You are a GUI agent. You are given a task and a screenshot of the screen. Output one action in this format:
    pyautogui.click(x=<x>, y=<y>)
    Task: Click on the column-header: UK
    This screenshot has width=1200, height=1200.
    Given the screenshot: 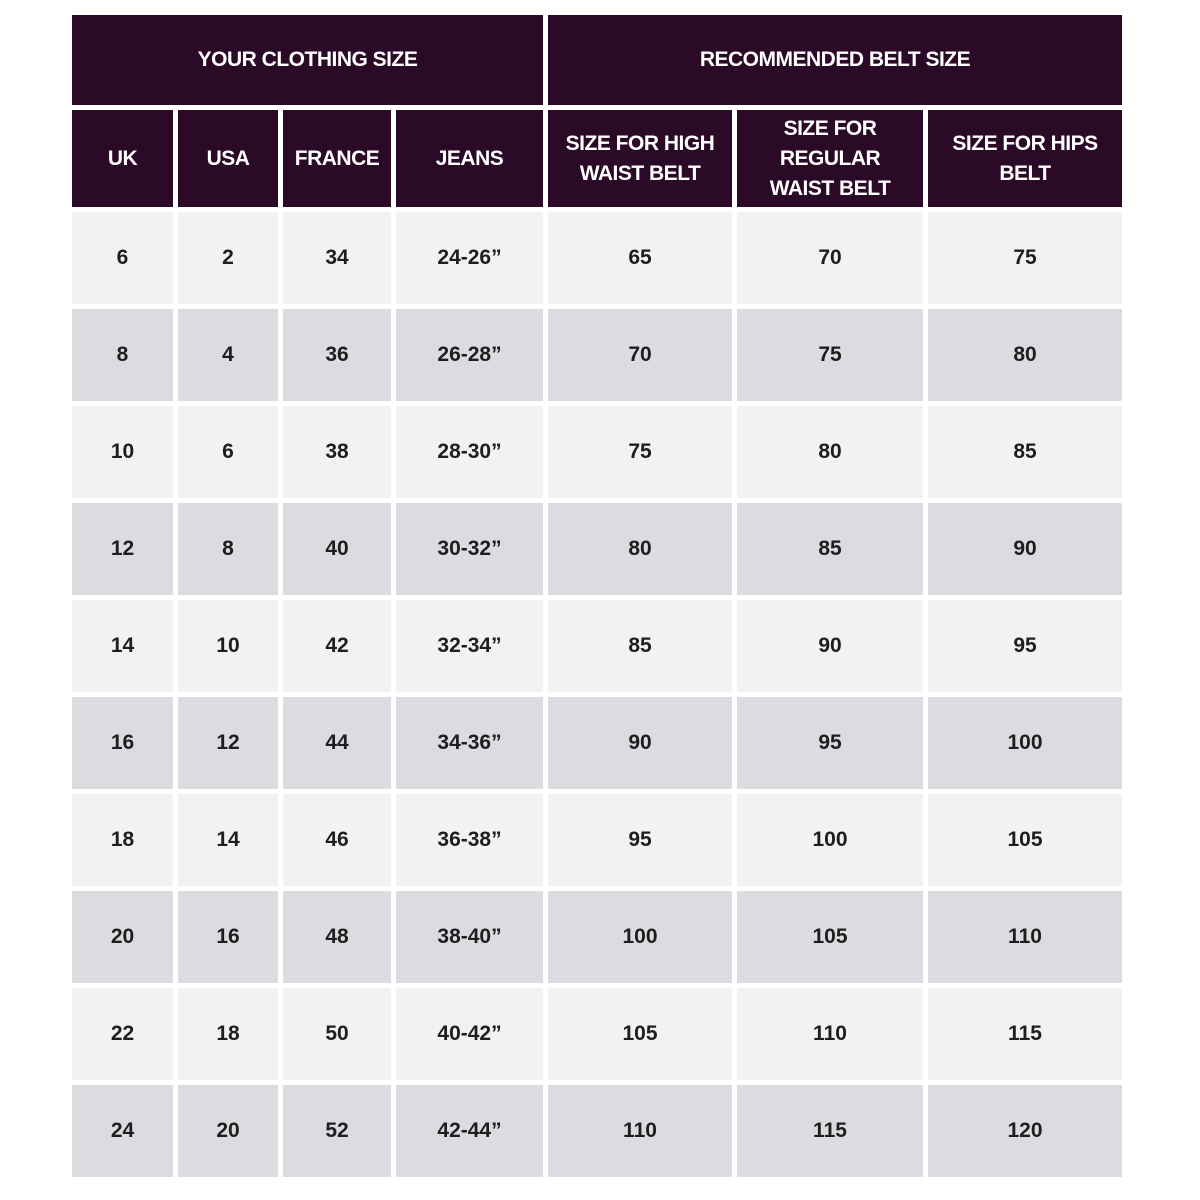 What is the action you would take?
    pyautogui.click(x=122, y=158)
    